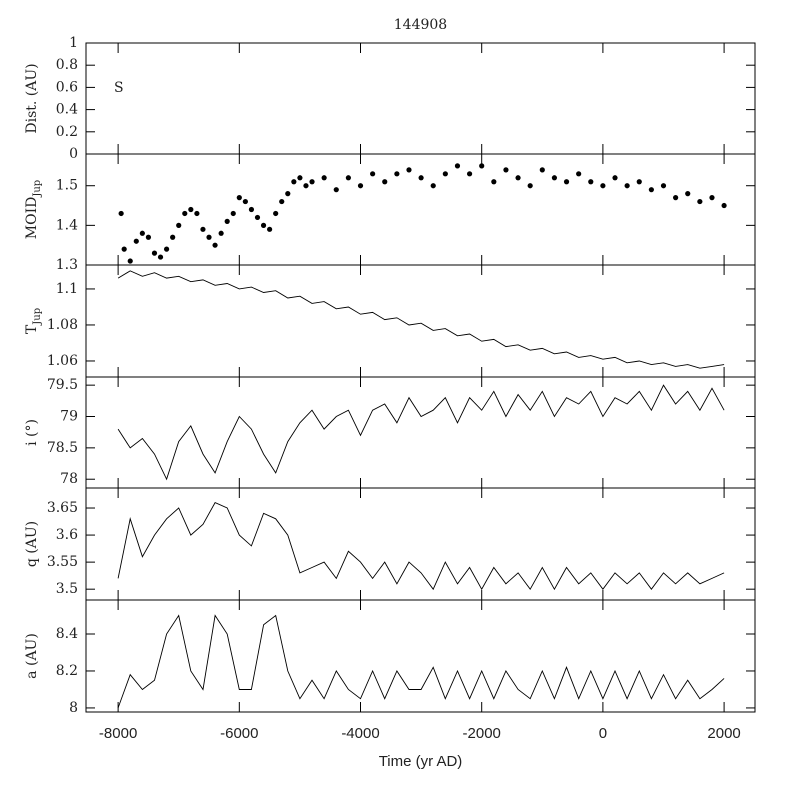 The height and width of the screenshot is (797, 797). What do you see at coordinates (32, 98) in the screenshot?
I see `y-axis-label: Dist. (AU)` at bounding box center [32, 98].